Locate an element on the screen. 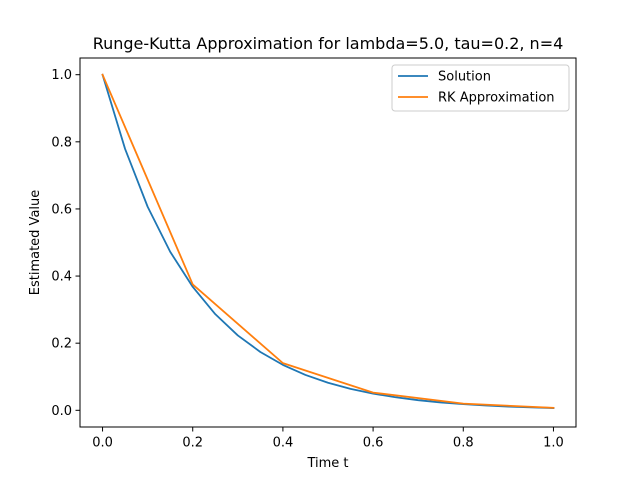  legend-box is located at coordinates (480, 88).